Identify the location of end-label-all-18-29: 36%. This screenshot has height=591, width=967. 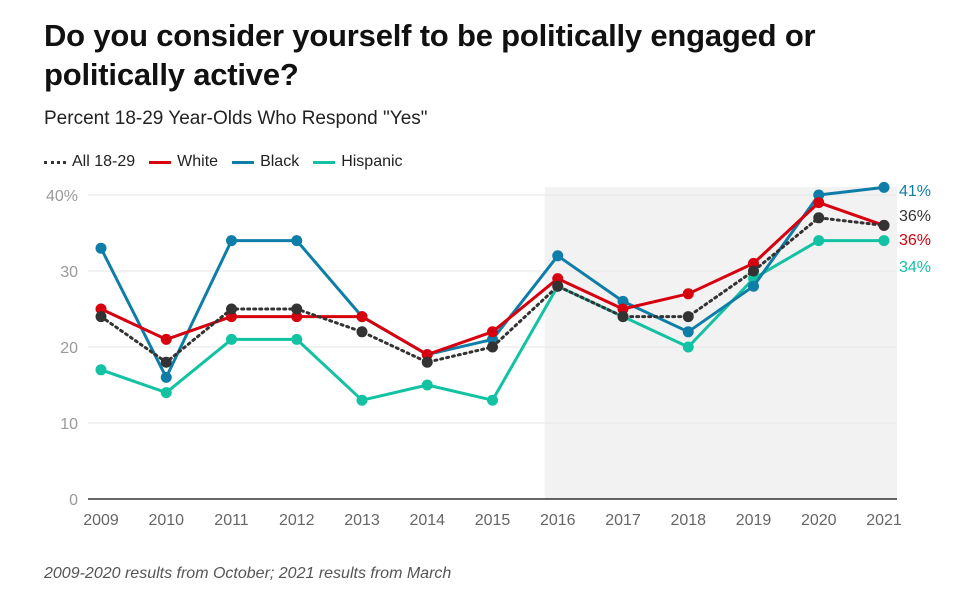
(915, 216).